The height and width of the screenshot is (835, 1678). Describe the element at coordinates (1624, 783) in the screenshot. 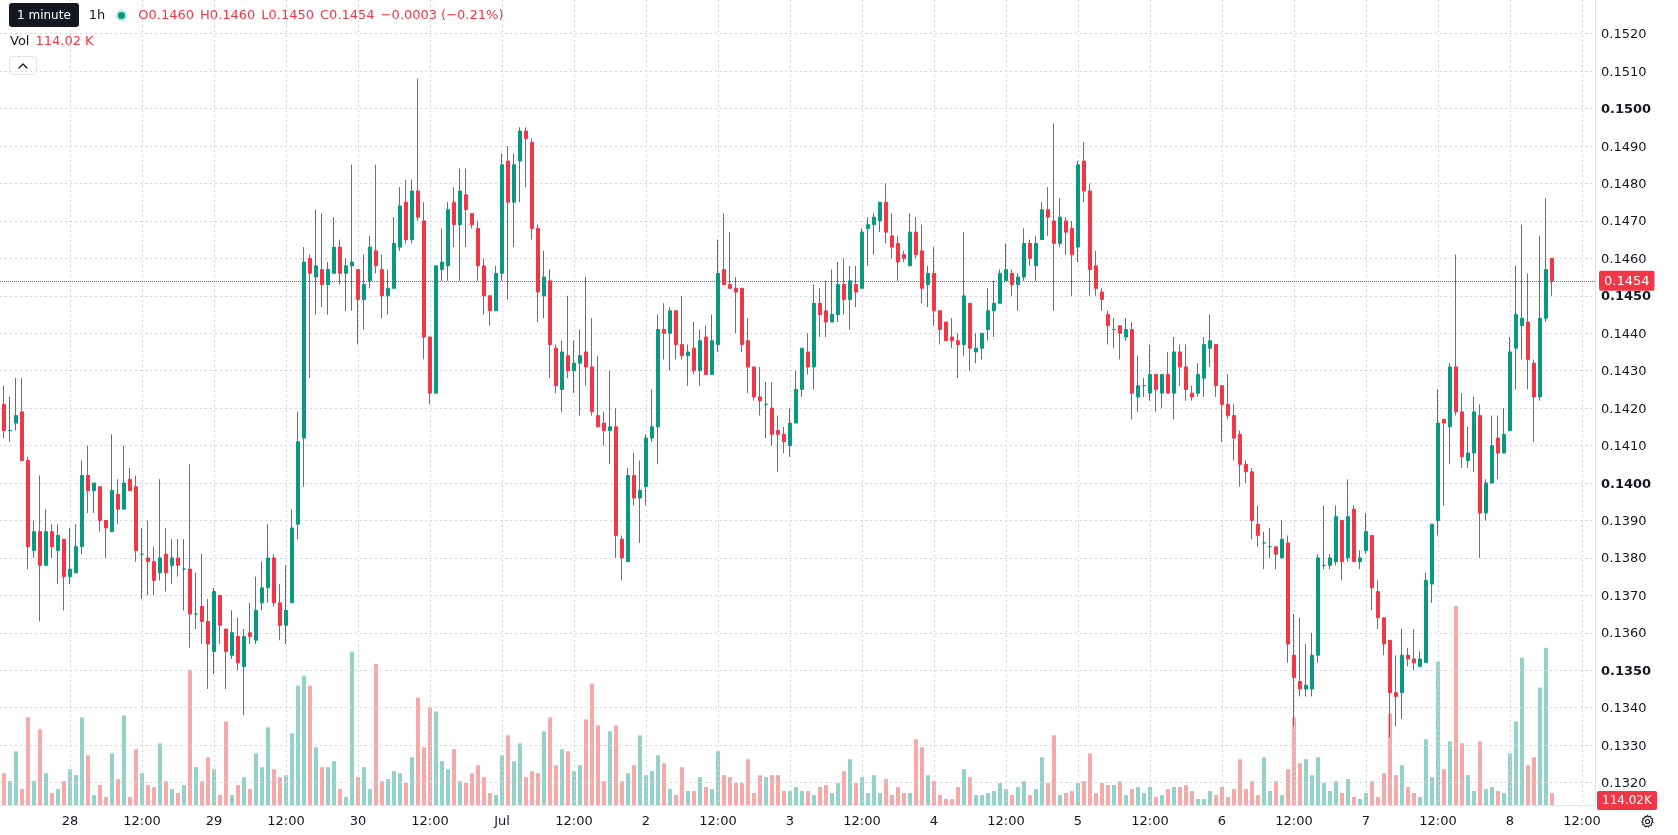

I see `y-tick-label: 0.1320` at that location.